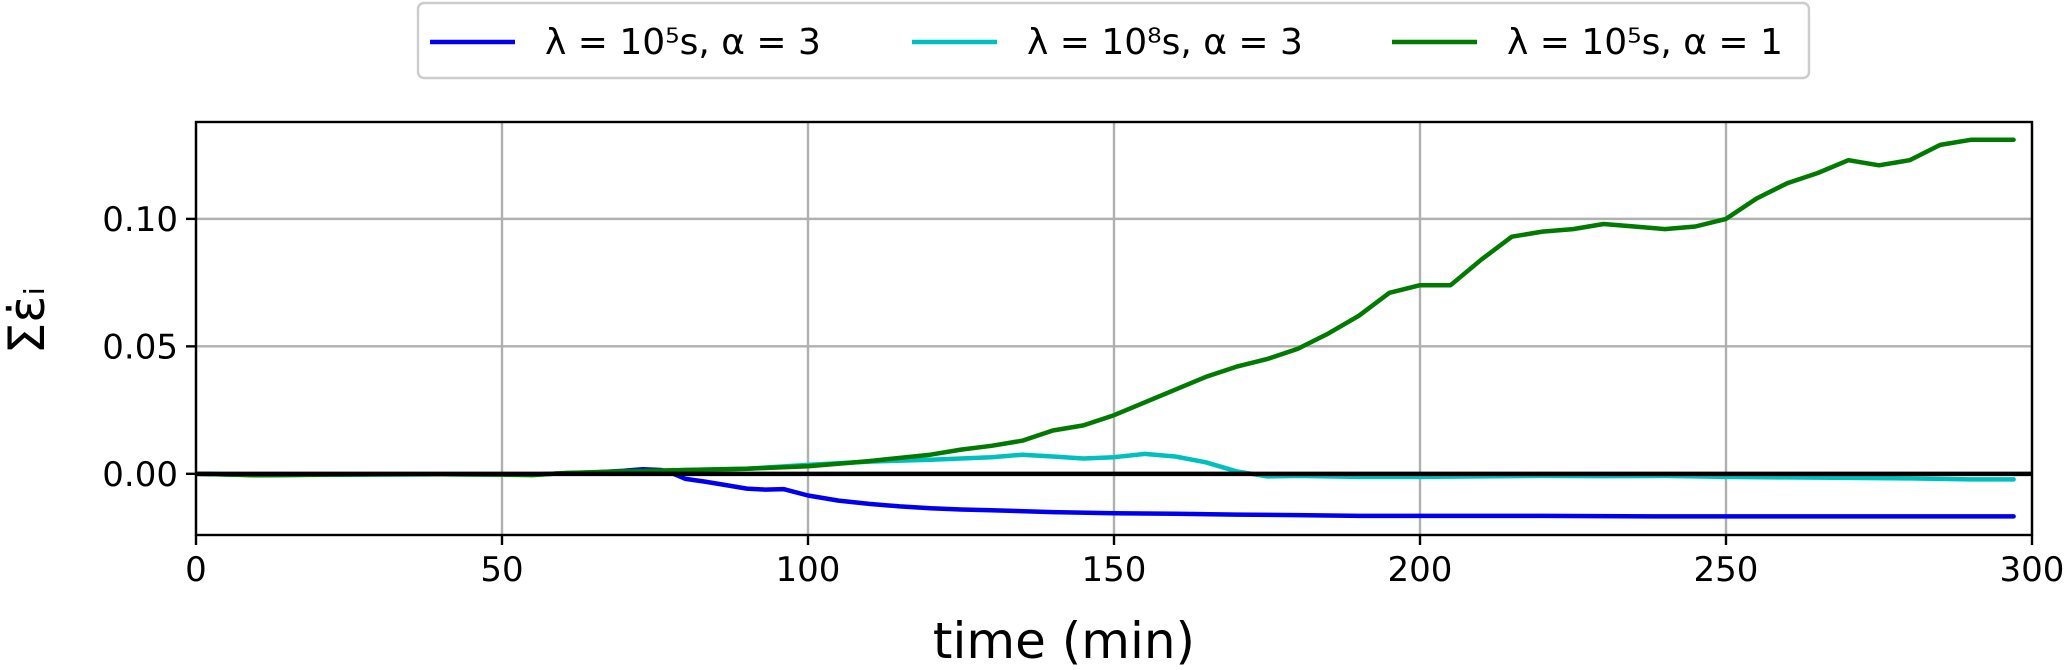  I want to click on x-tick-label: 300, so click(2032, 570).